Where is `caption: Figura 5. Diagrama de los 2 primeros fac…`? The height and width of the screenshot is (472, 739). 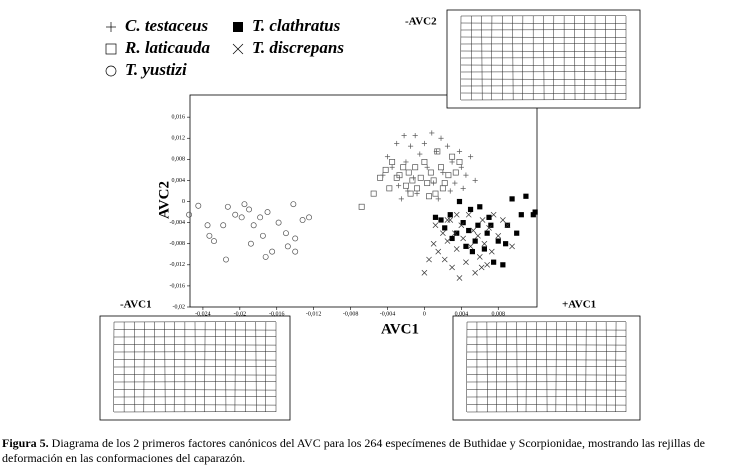
caption: Figura 5. Diagrama de los 2 primeros fac… is located at coordinates (369, 451).